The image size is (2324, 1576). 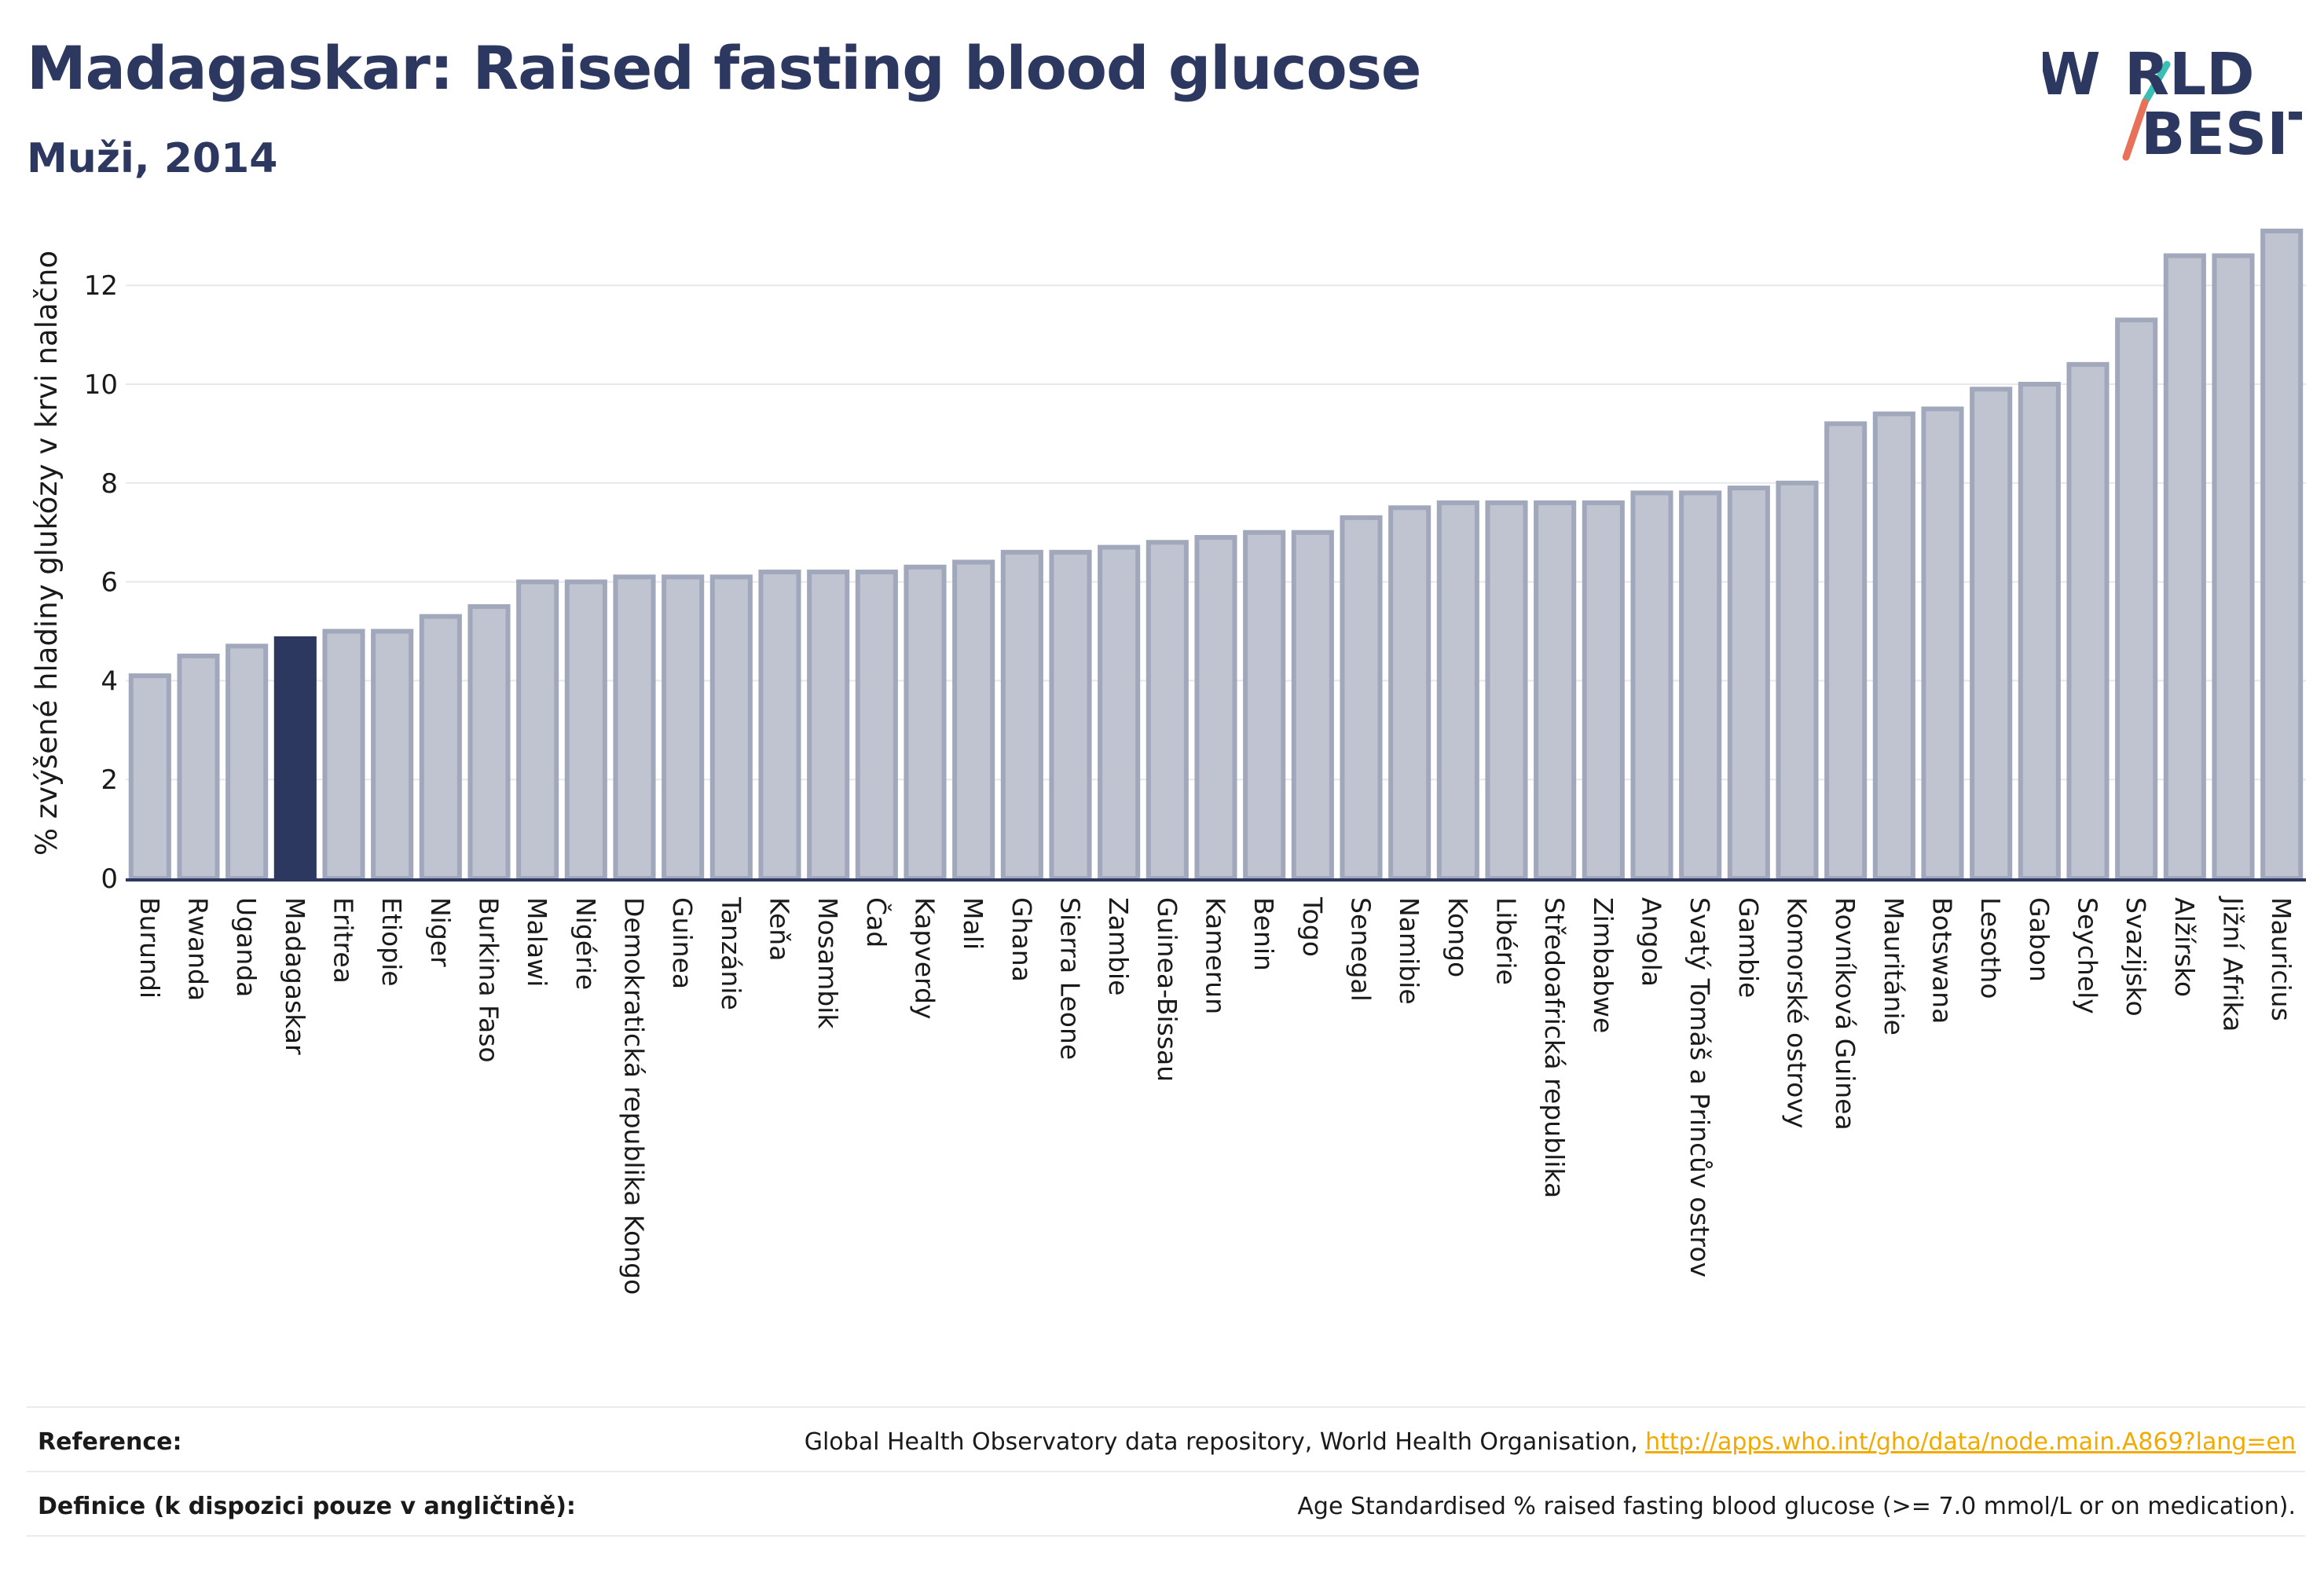 What do you see at coordinates (1603, 965) in the screenshot?
I see `x-tick-label: Zimbabwe` at bounding box center [1603, 965].